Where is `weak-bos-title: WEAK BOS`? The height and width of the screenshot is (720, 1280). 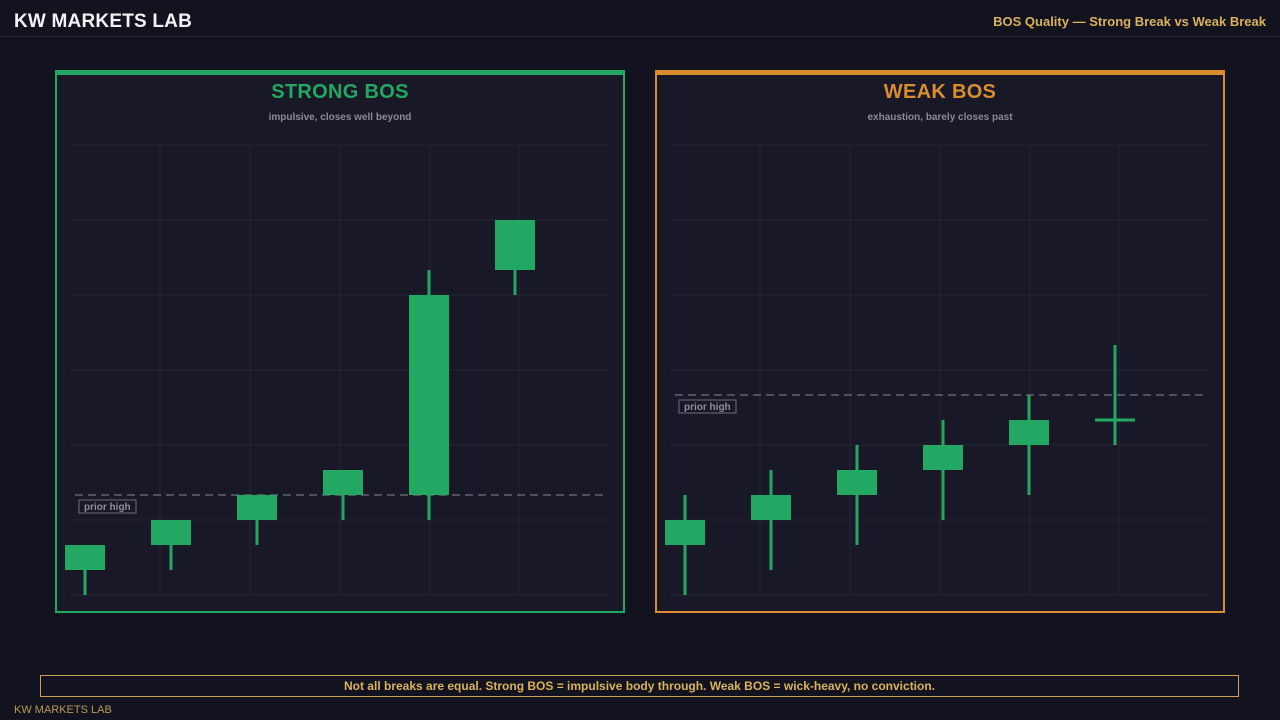 weak-bos-title: WEAK BOS is located at coordinates (940, 92).